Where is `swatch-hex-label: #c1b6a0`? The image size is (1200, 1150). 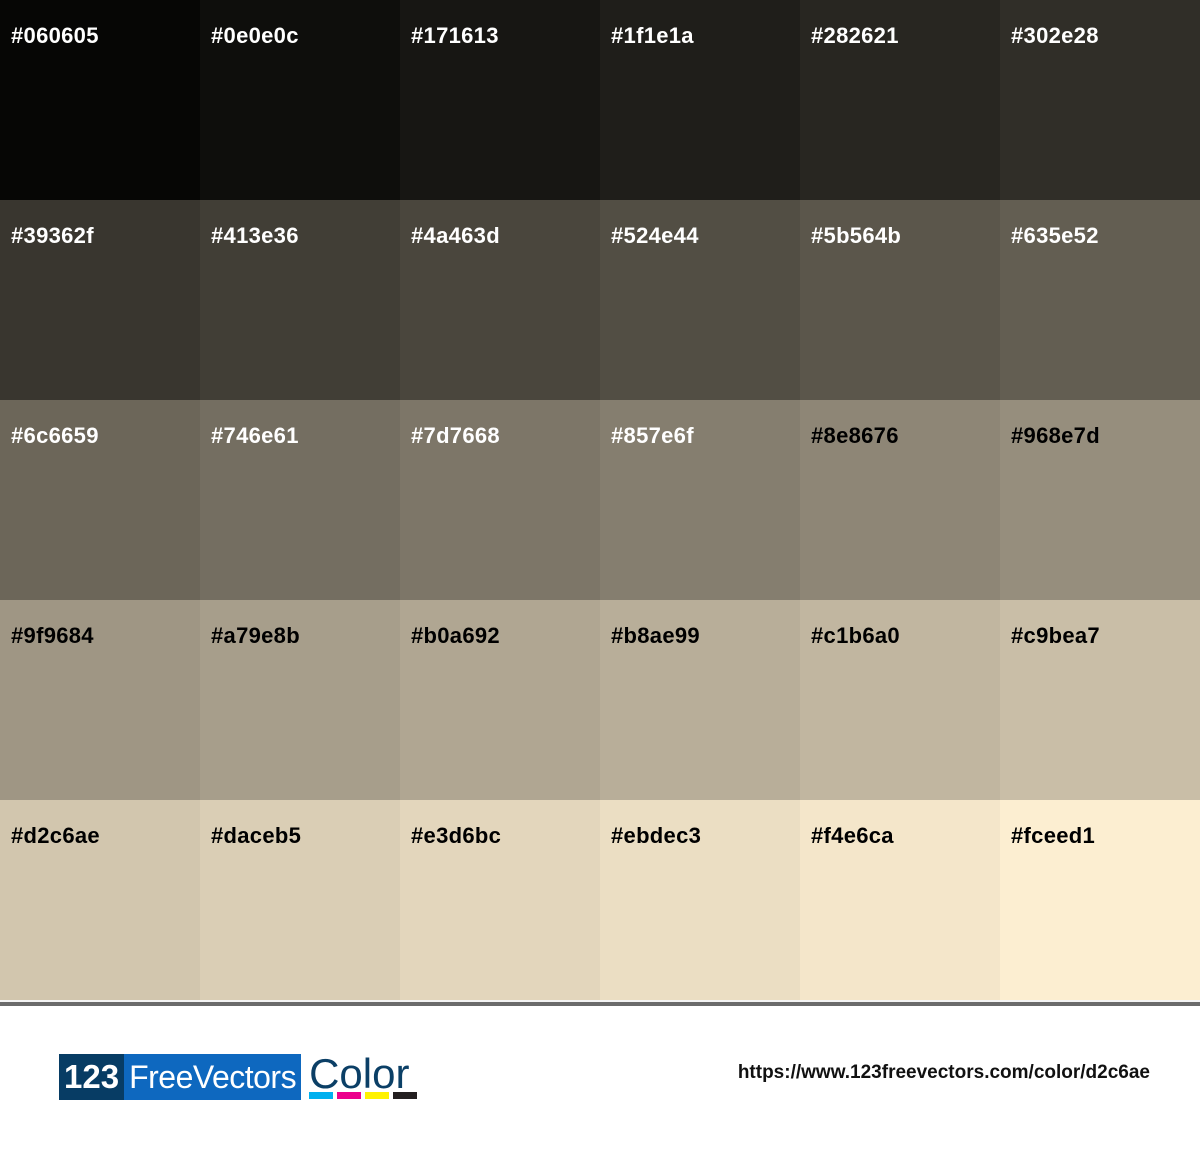 swatch-hex-label: #c1b6a0 is located at coordinates (855, 635).